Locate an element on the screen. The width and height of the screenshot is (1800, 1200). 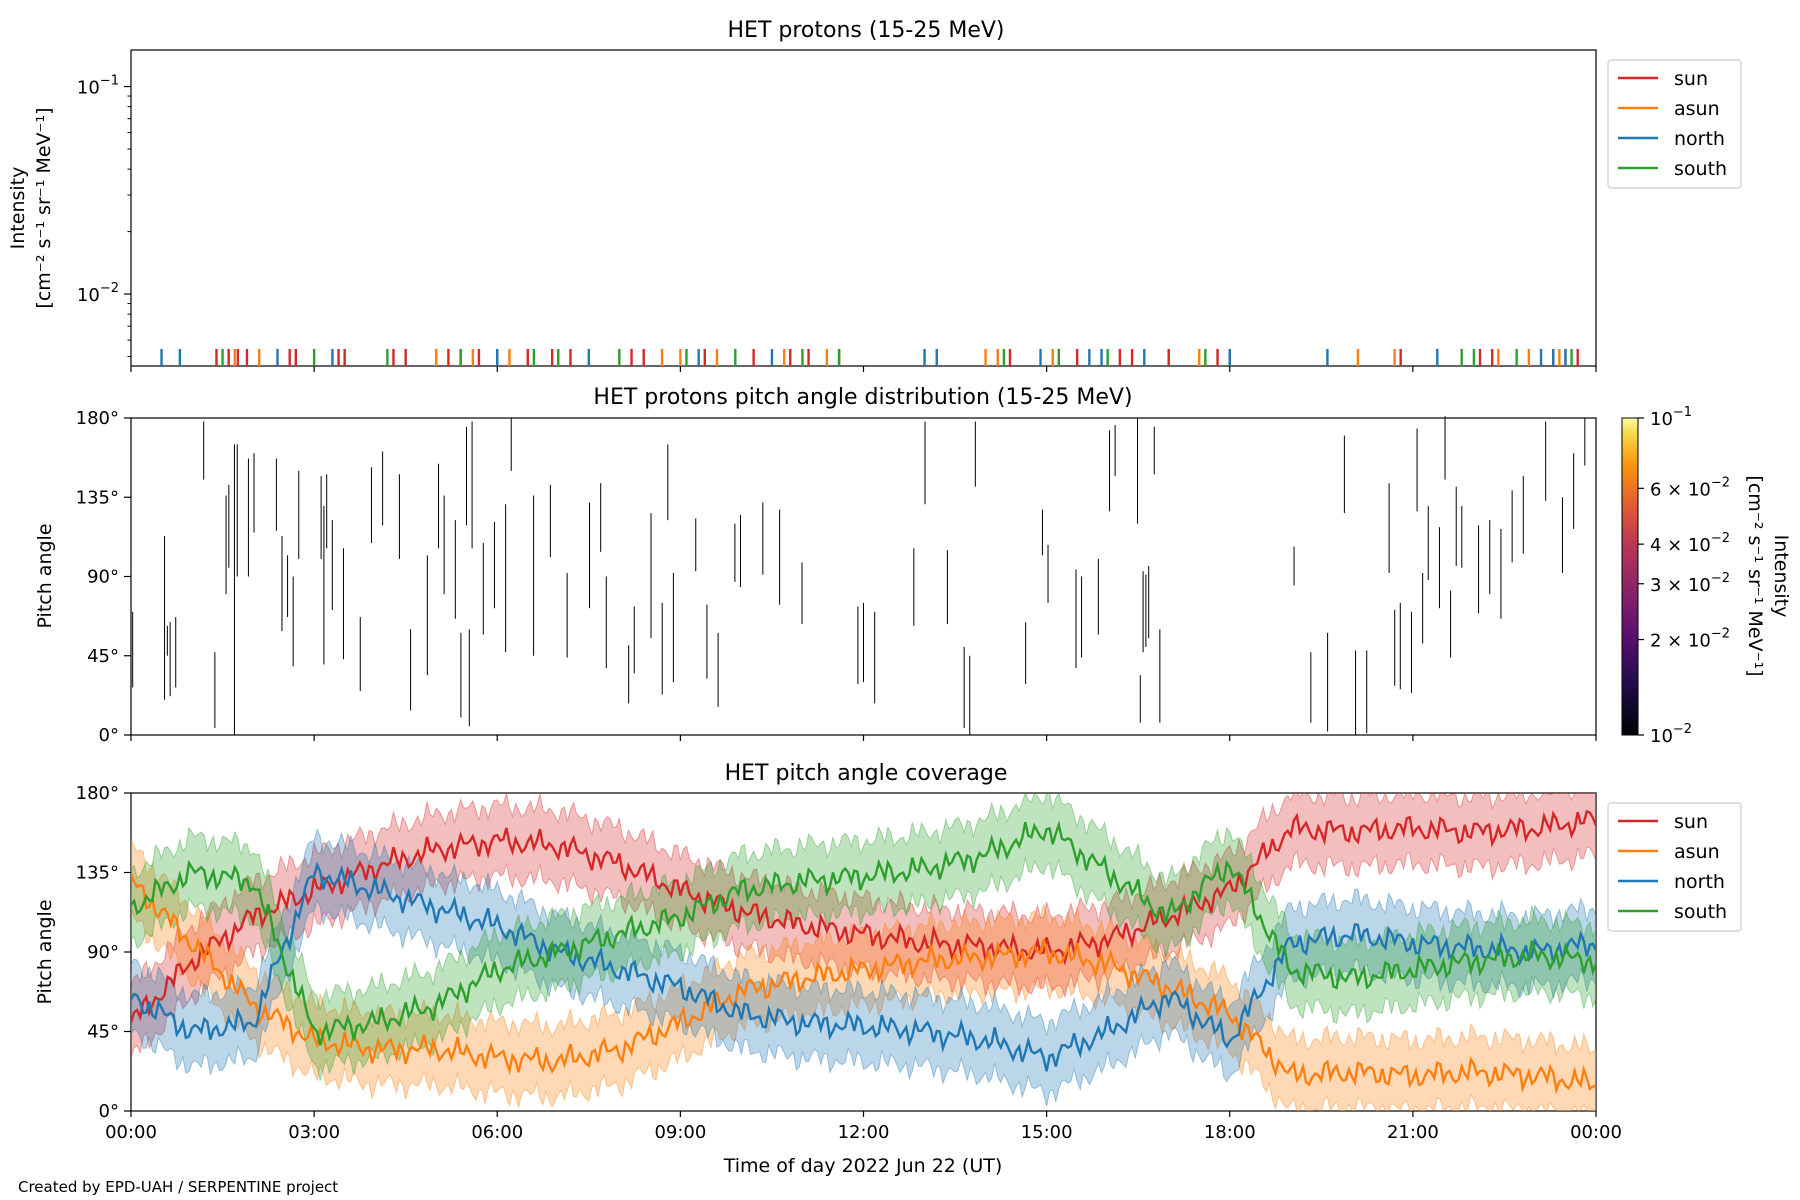
intensity-y-label: Intensity is located at coordinates (18, 208).